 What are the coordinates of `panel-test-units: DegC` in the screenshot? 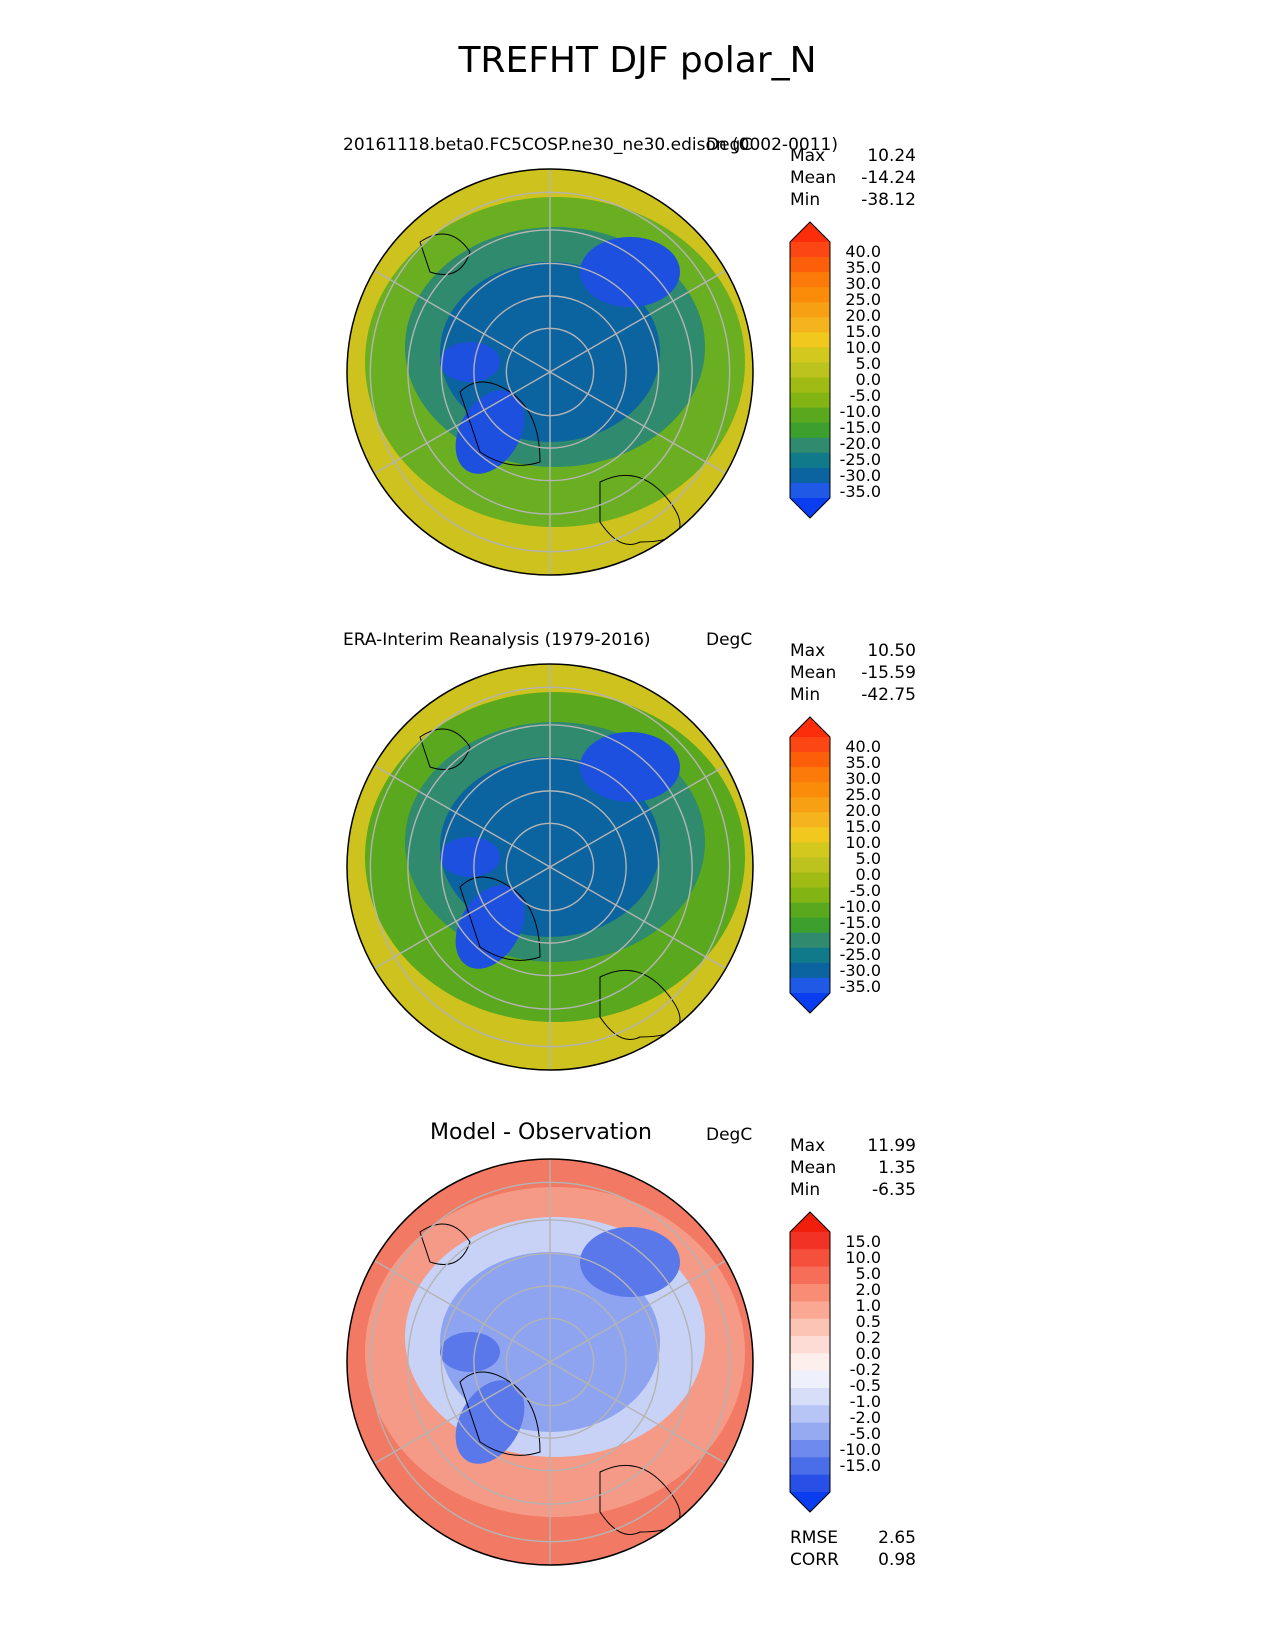 It's located at (729, 145).